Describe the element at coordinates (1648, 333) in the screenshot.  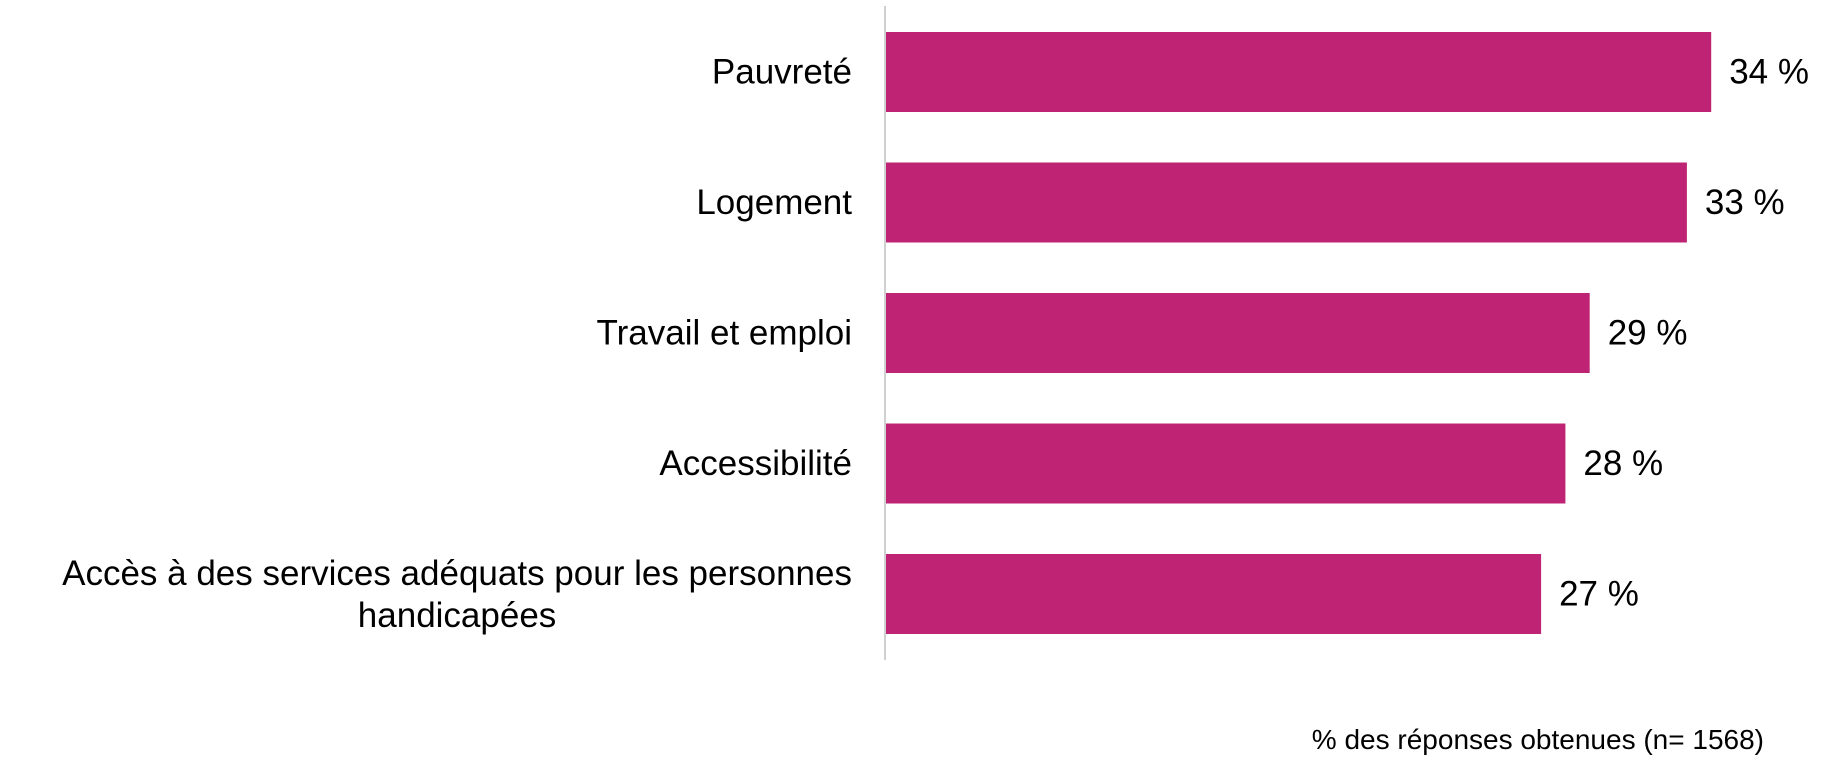
I see `data-label: 29 %` at that location.